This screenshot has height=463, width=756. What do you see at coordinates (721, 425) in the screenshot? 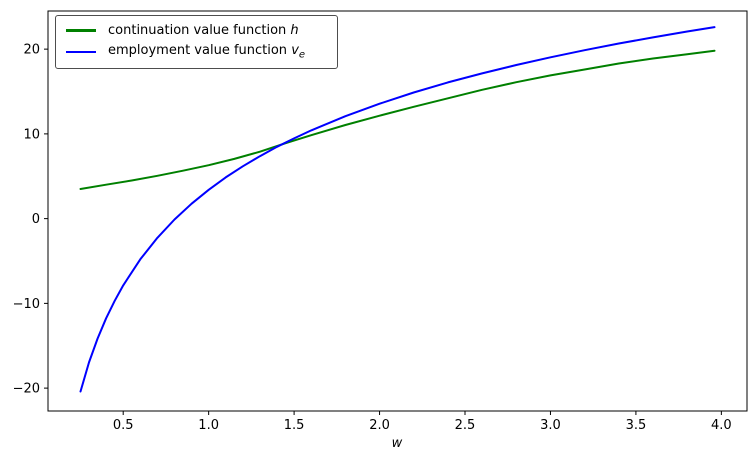
I see `x-tick-label: 4.0` at bounding box center [721, 425].